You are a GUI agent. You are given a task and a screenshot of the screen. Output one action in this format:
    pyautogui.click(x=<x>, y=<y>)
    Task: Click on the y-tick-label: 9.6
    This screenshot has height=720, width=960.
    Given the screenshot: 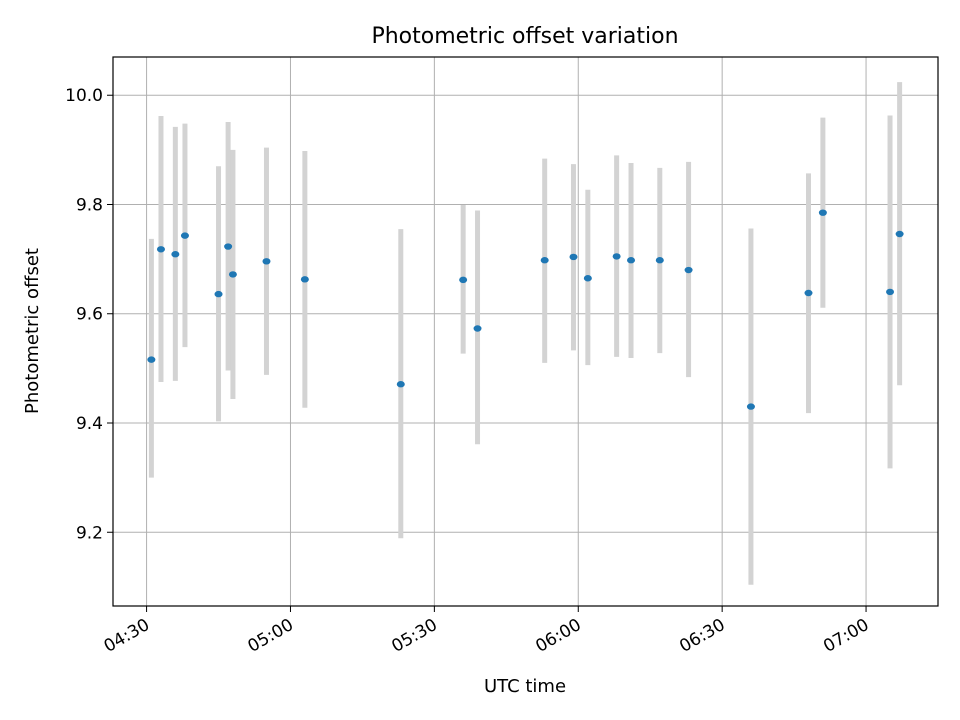 What is the action you would take?
    pyautogui.click(x=89, y=315)
    